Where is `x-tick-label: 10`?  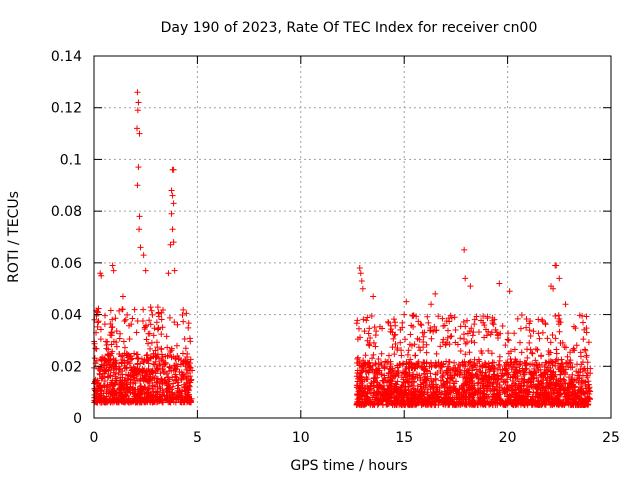
x-tick-label: 10 is located at coordinates (301, 438).